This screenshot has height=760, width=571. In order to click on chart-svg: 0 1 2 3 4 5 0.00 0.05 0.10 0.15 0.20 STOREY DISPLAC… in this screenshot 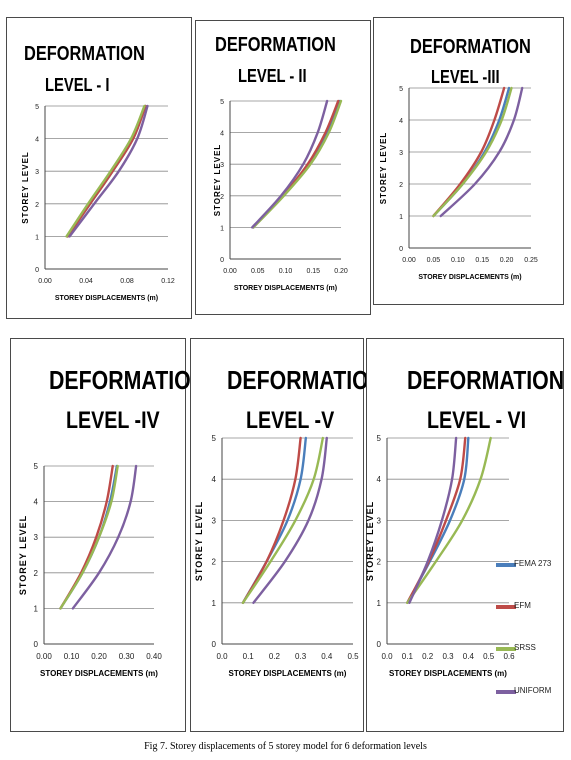, I will do `click(280, 195)`.